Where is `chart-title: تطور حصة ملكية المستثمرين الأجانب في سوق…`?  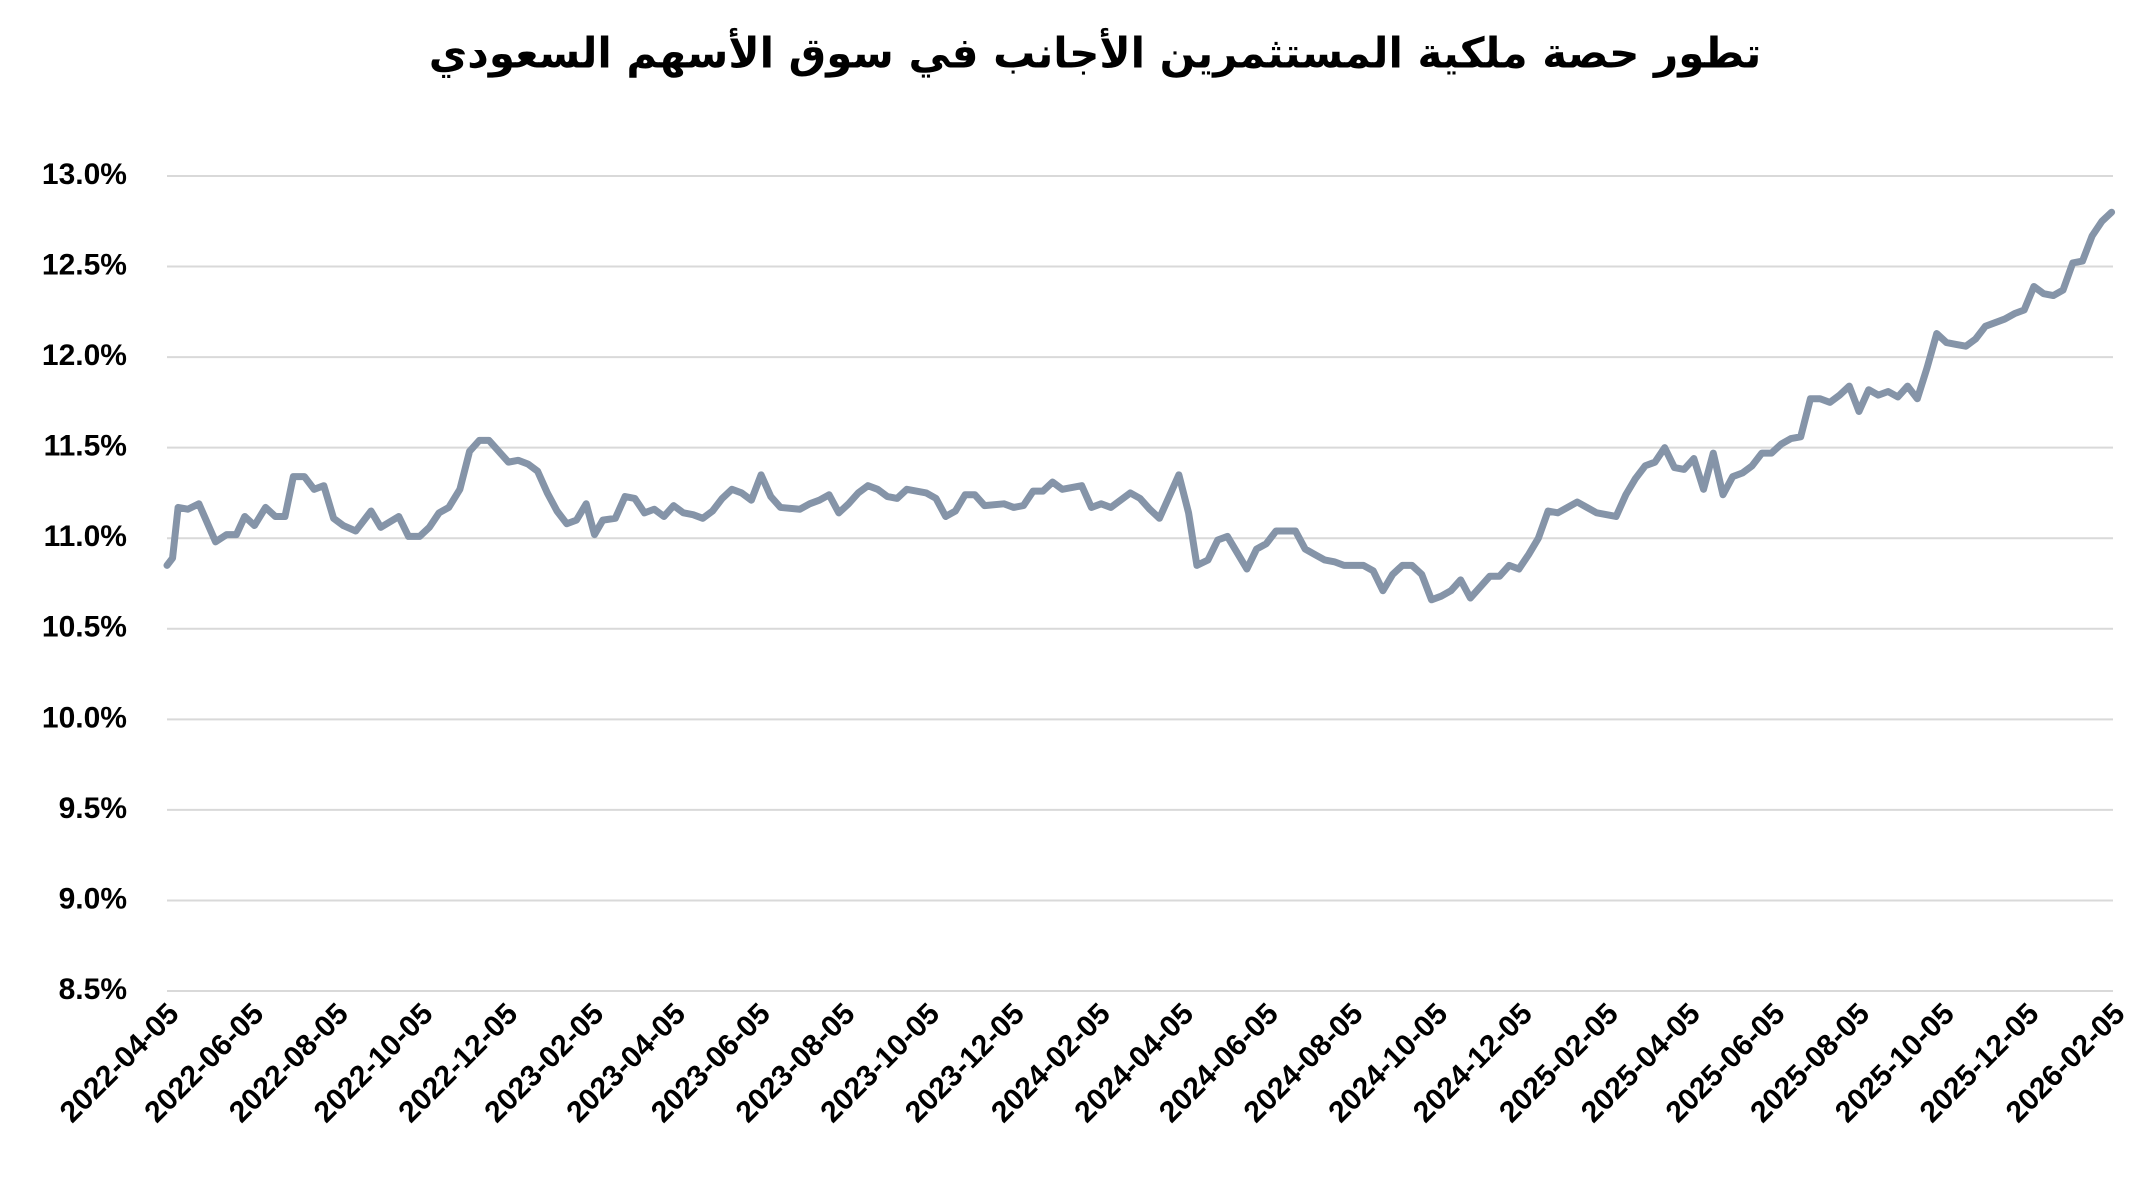
chart-title: تطور حصة ملكية المستثمرين الأجانب في سوق… is located at coordinates (1095, 53).